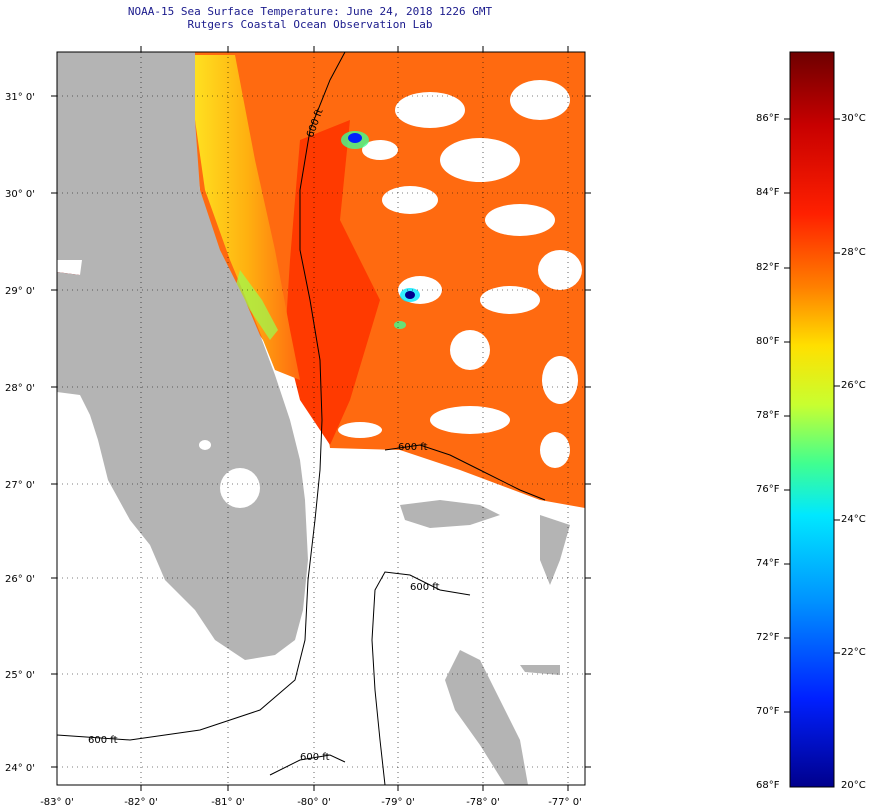  I want to click on colorbar, so click(812, 419).